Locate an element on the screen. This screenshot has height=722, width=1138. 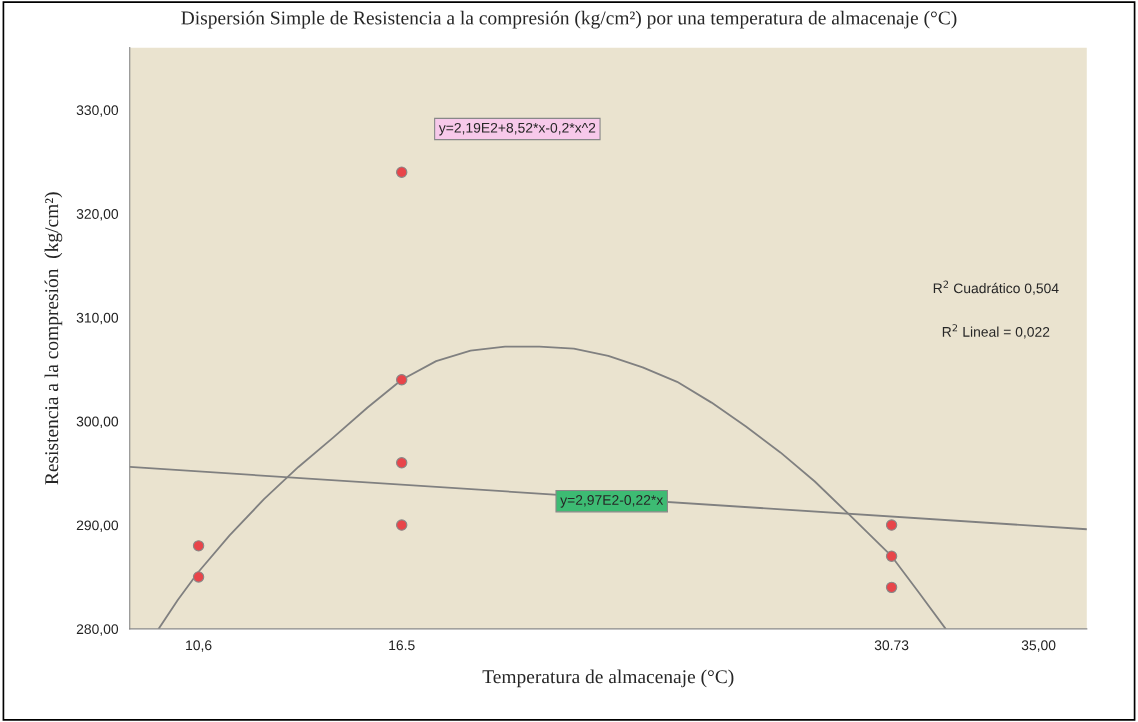
y-axis-title: Resistencia a la compresión (kg/cm²) is located at coordinates (53, 338).